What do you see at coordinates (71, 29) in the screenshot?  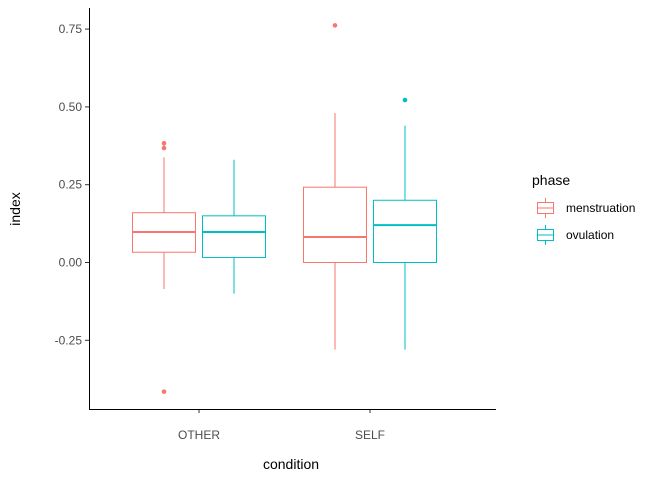 I see `y-tick-label: 0.75` at bounding box center [71, 29].